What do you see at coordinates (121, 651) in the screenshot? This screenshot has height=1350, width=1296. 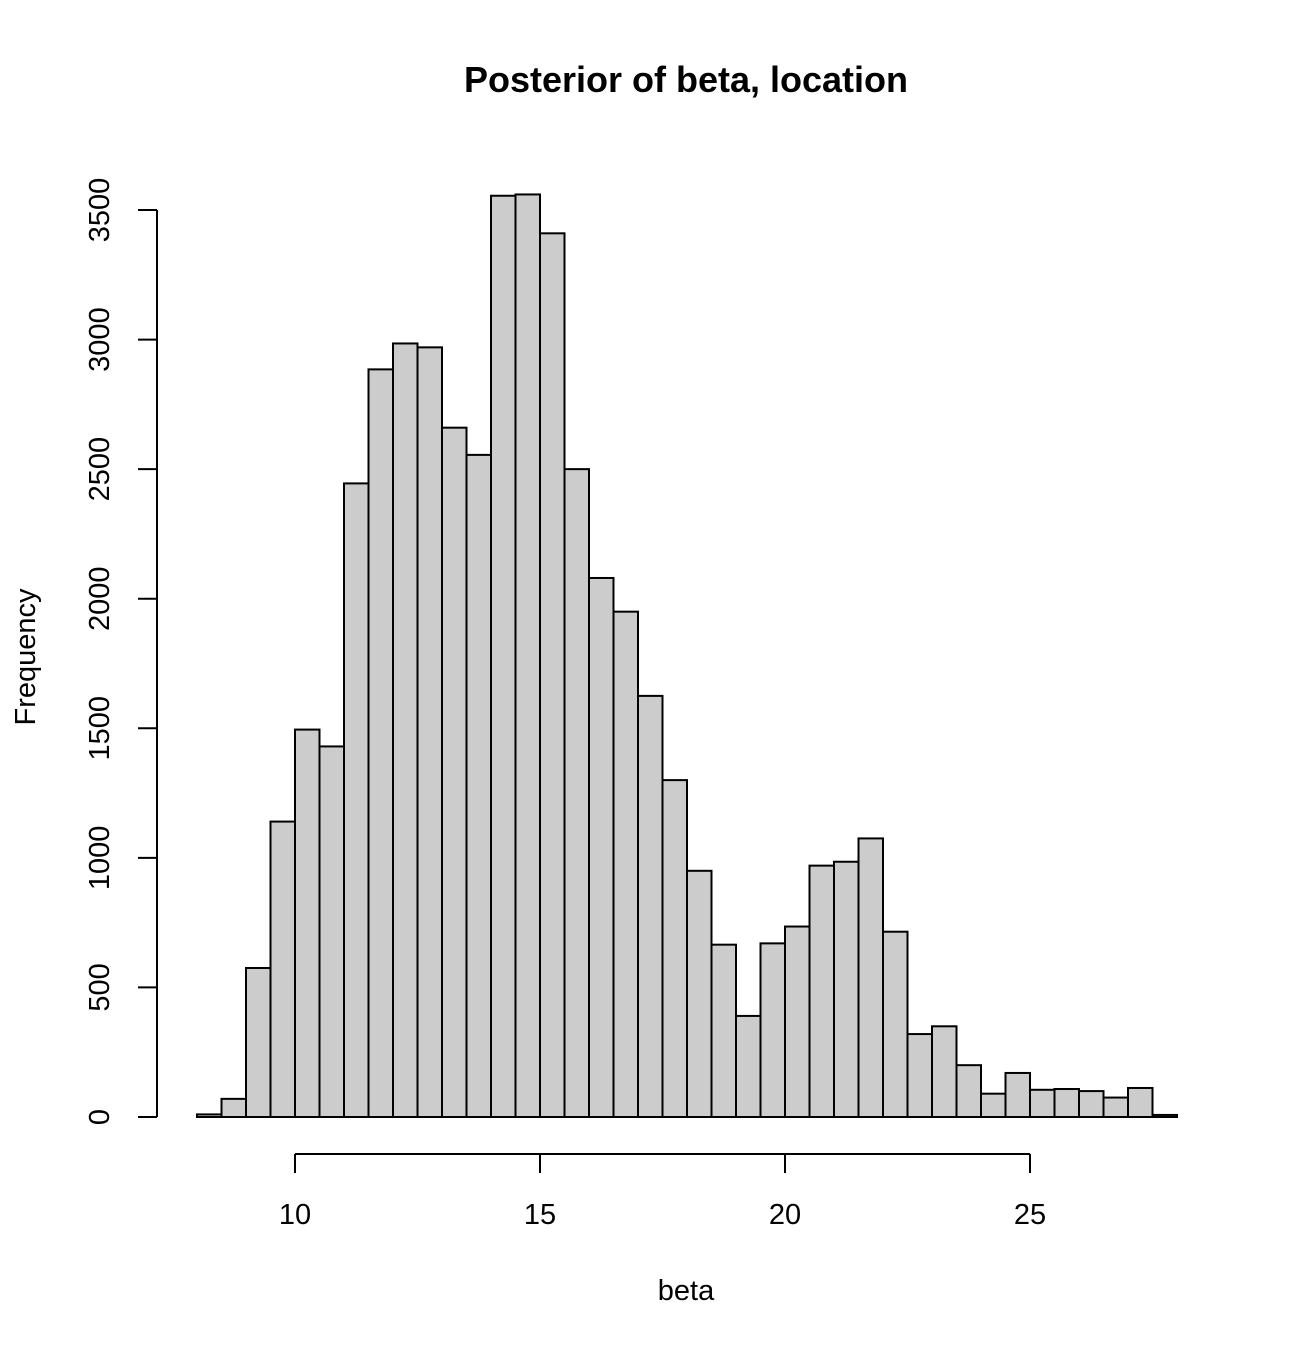 I see `y-axis: 0 500 1000 1500 2000 2500 3000 3500` at bounding box center [121, 651].